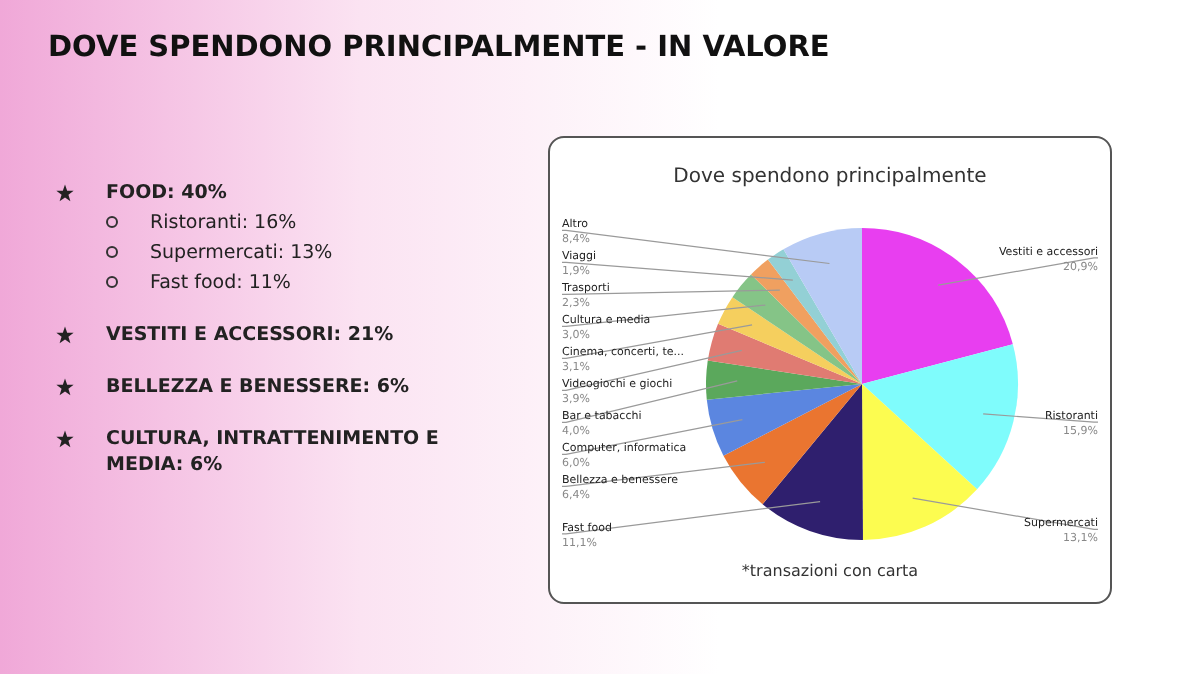 The image size is (1200, 674). Describe the element at coordinates (830, 177) in the screenshot. I see `chart-subtitle: Dove spendono principalmente` at that location.